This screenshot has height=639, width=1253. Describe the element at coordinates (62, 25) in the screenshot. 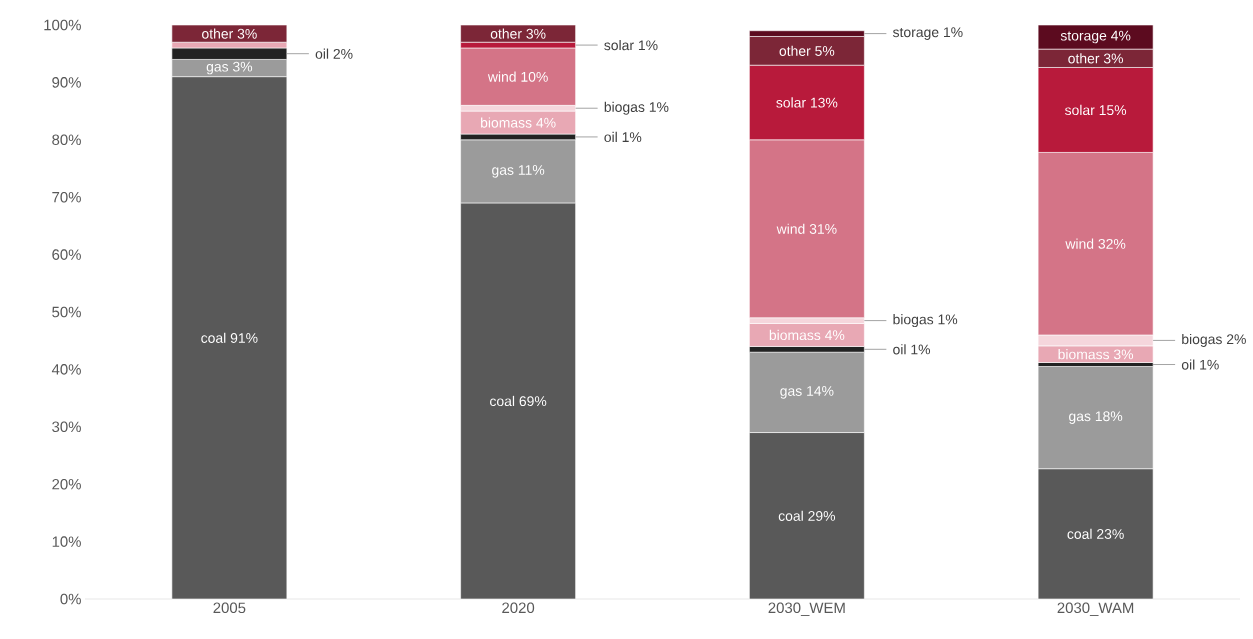

I see `y-tick-label: 100%` at that location.